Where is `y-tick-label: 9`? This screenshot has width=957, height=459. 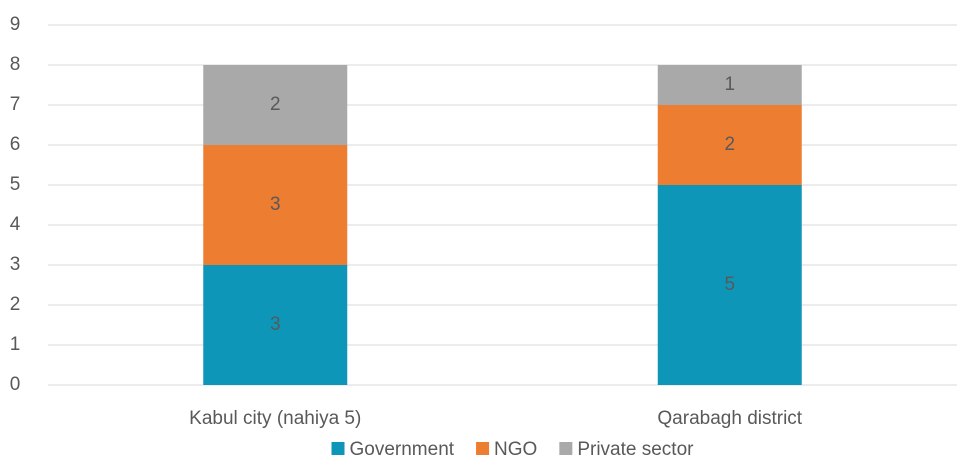 y-tick-label: 9 is located at coordinates (15, 24).